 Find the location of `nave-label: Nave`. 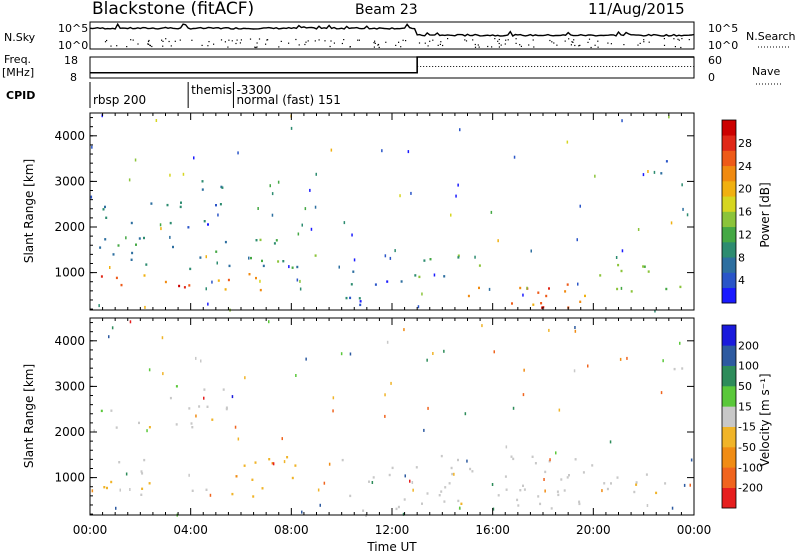

nave-label: Nave is located at coordinates (766, 71).